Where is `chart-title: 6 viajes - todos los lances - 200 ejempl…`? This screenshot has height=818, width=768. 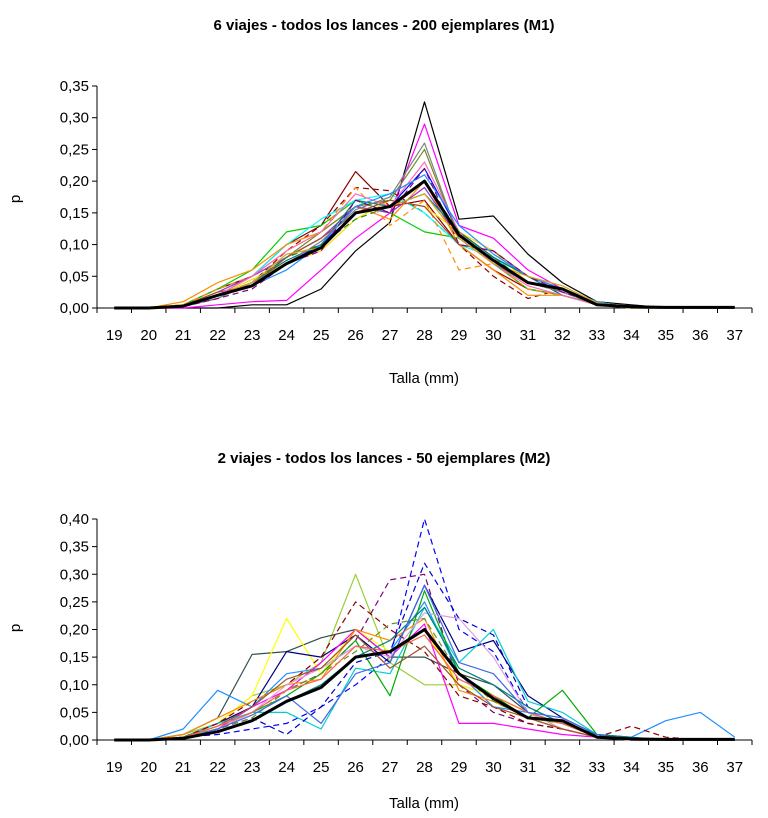 chart-title: 6 viajes - todos los lances - 200 ejempl… is located at coordinates (384, 25).